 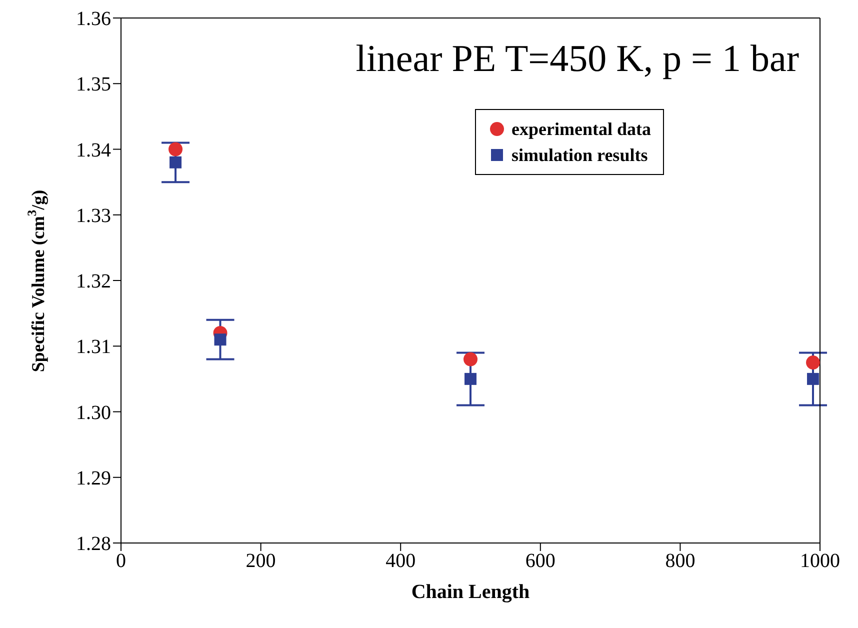 I want to click on y-tick-label: 1.31, so click(x=93, y=347).